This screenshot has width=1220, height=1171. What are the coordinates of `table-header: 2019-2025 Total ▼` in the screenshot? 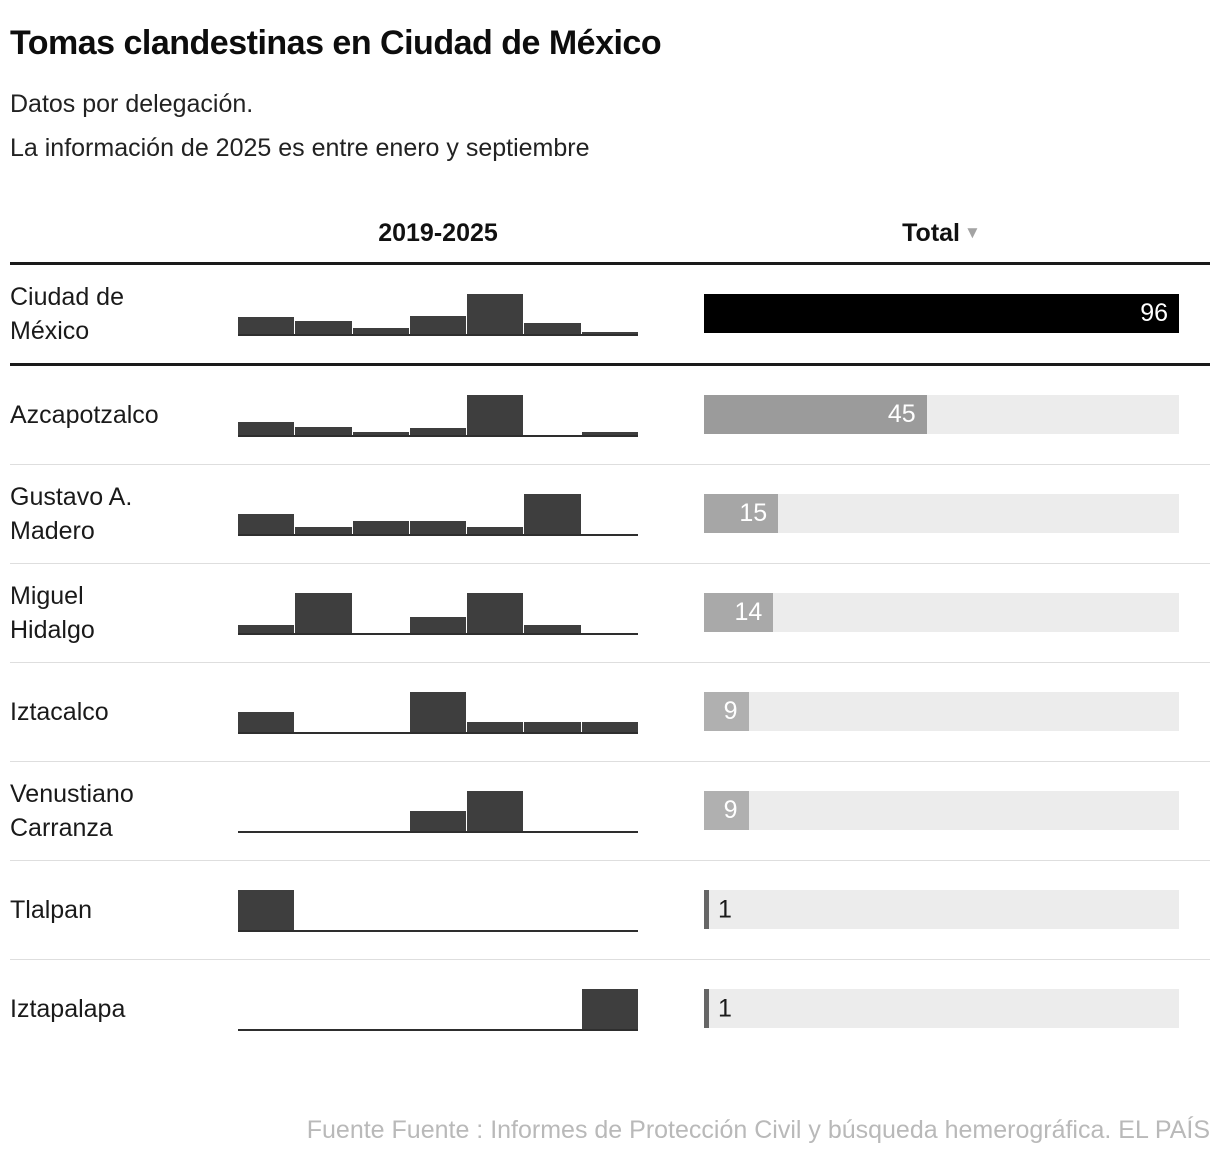 It's located at (610, 233).